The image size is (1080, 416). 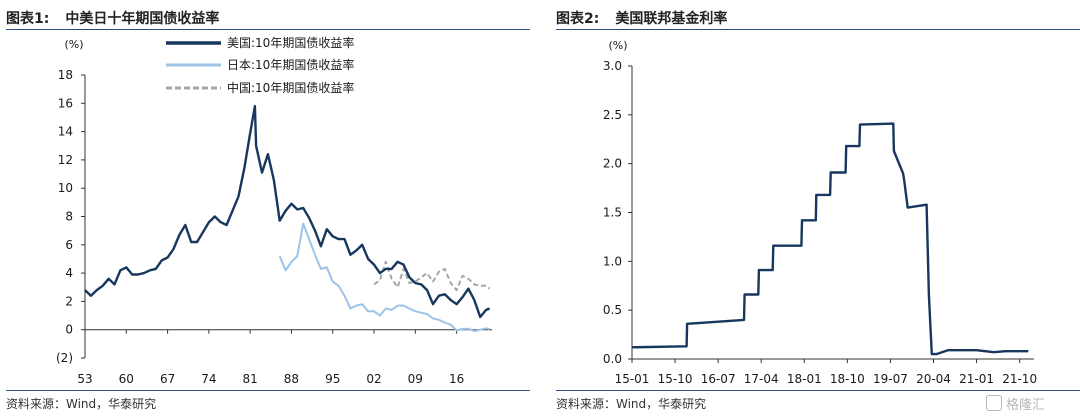 I want to click on y-tick-label: 14, so click(x=65, y=132).